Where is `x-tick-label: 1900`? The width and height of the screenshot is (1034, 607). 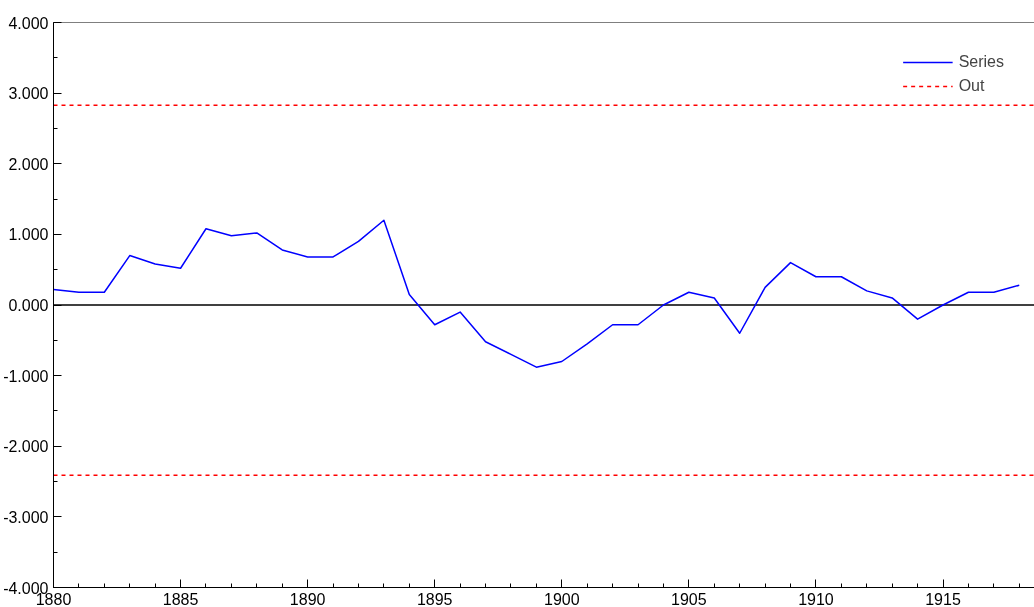
x-tick-label: 1900 is located at coordinates (561, 598).